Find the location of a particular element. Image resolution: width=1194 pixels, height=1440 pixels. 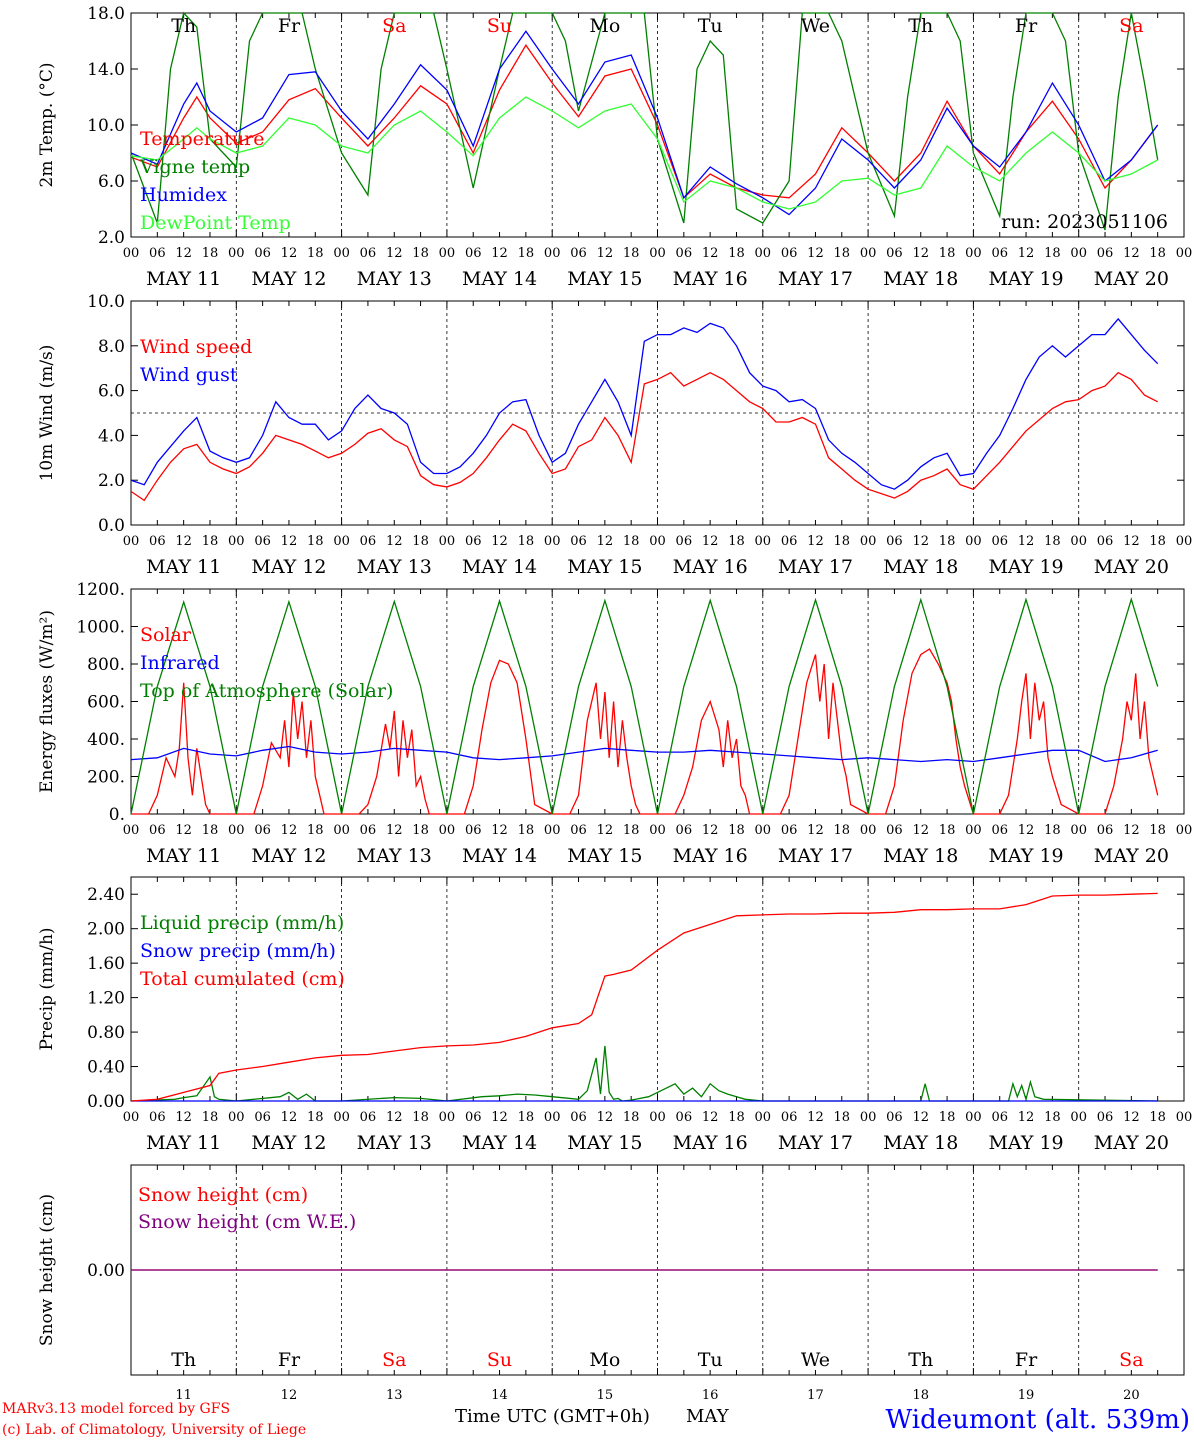

y-tick-label: 200. is located at coordinates (106, 778).